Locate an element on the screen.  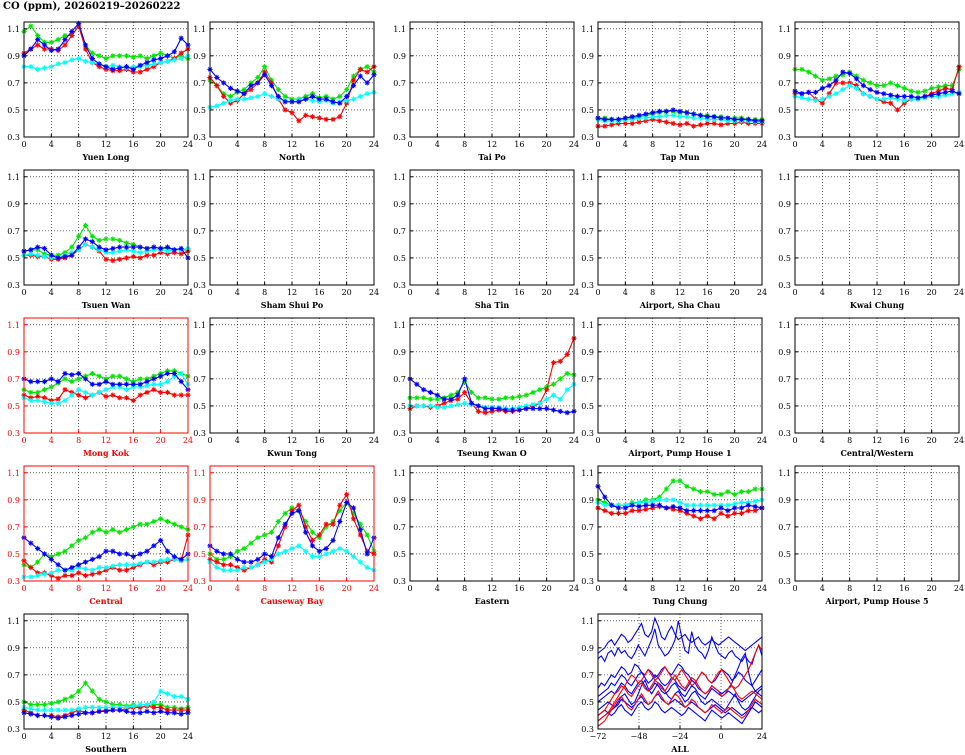
panel-tsuen-wan: 0.3 0.5 0.7 0.9 1.1 0 4 8 12 16 20 24 Tsuen Wan is located at coordinates (100, 239).